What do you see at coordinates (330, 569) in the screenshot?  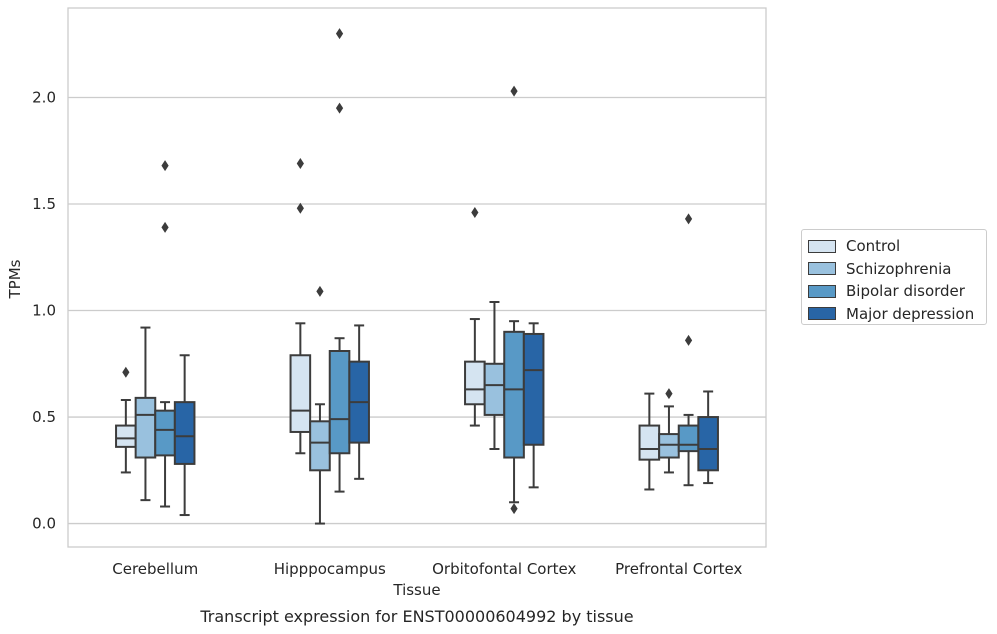 I see `x-tick-label: Hipppocampus` at bounding box center [330, 569].